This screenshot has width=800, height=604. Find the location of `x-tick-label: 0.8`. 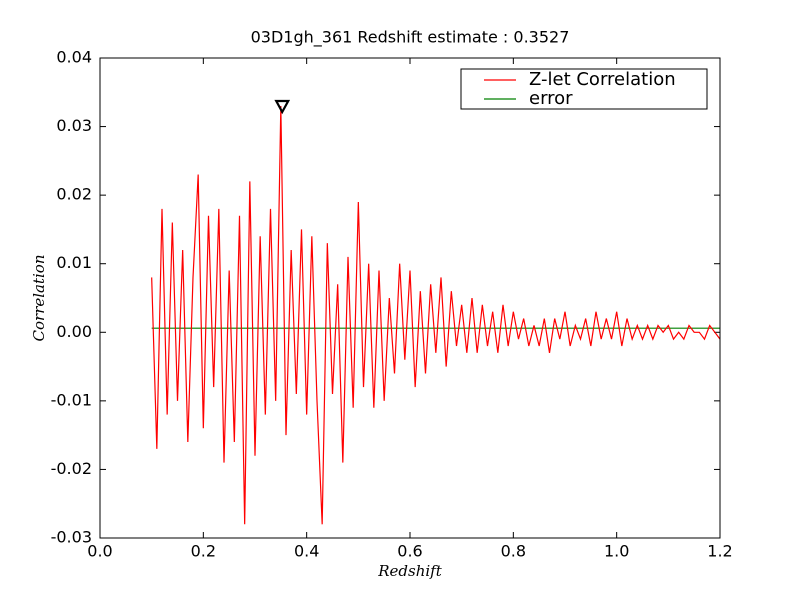

x-tick-label: 0.8 is located at coordinates (513, 551).